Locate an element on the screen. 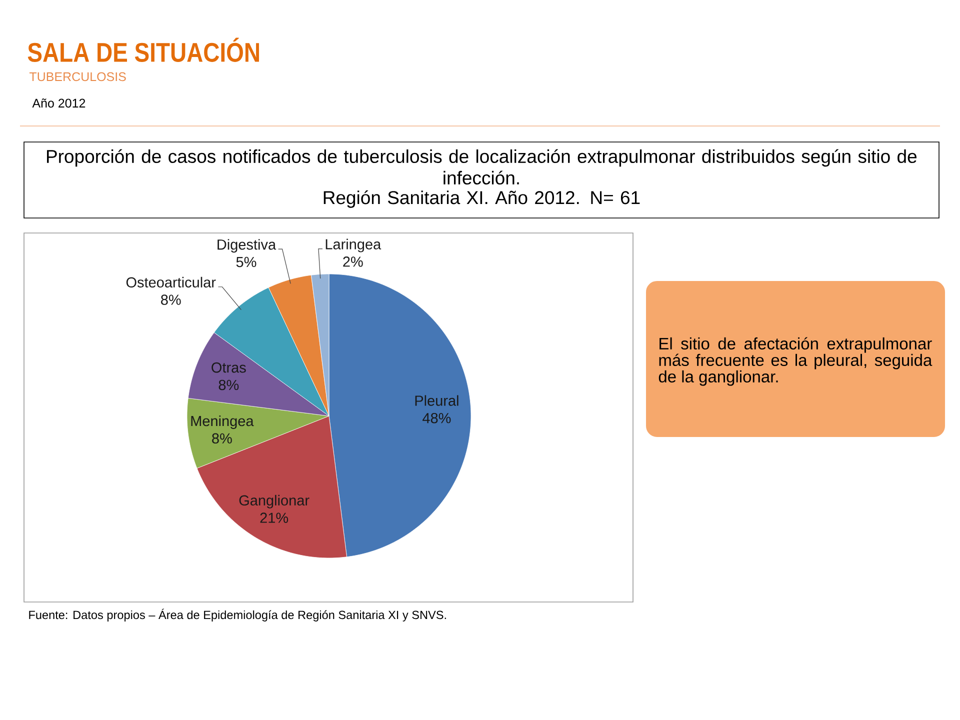  slice-label: Ganglionar is located at coordinates (274, 501).